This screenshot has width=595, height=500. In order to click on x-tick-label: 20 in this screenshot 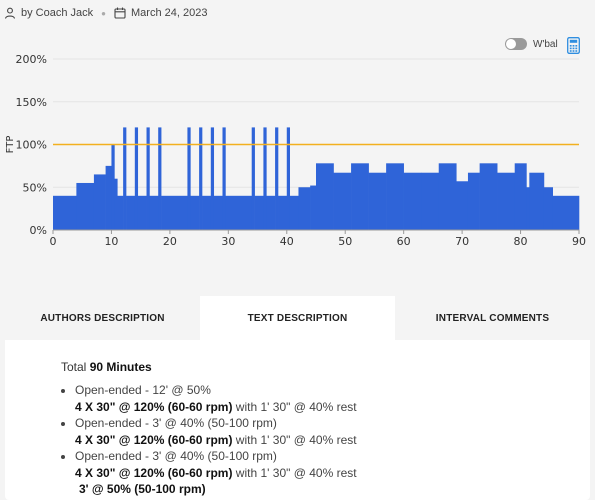, I will do `click(170, 241)`.